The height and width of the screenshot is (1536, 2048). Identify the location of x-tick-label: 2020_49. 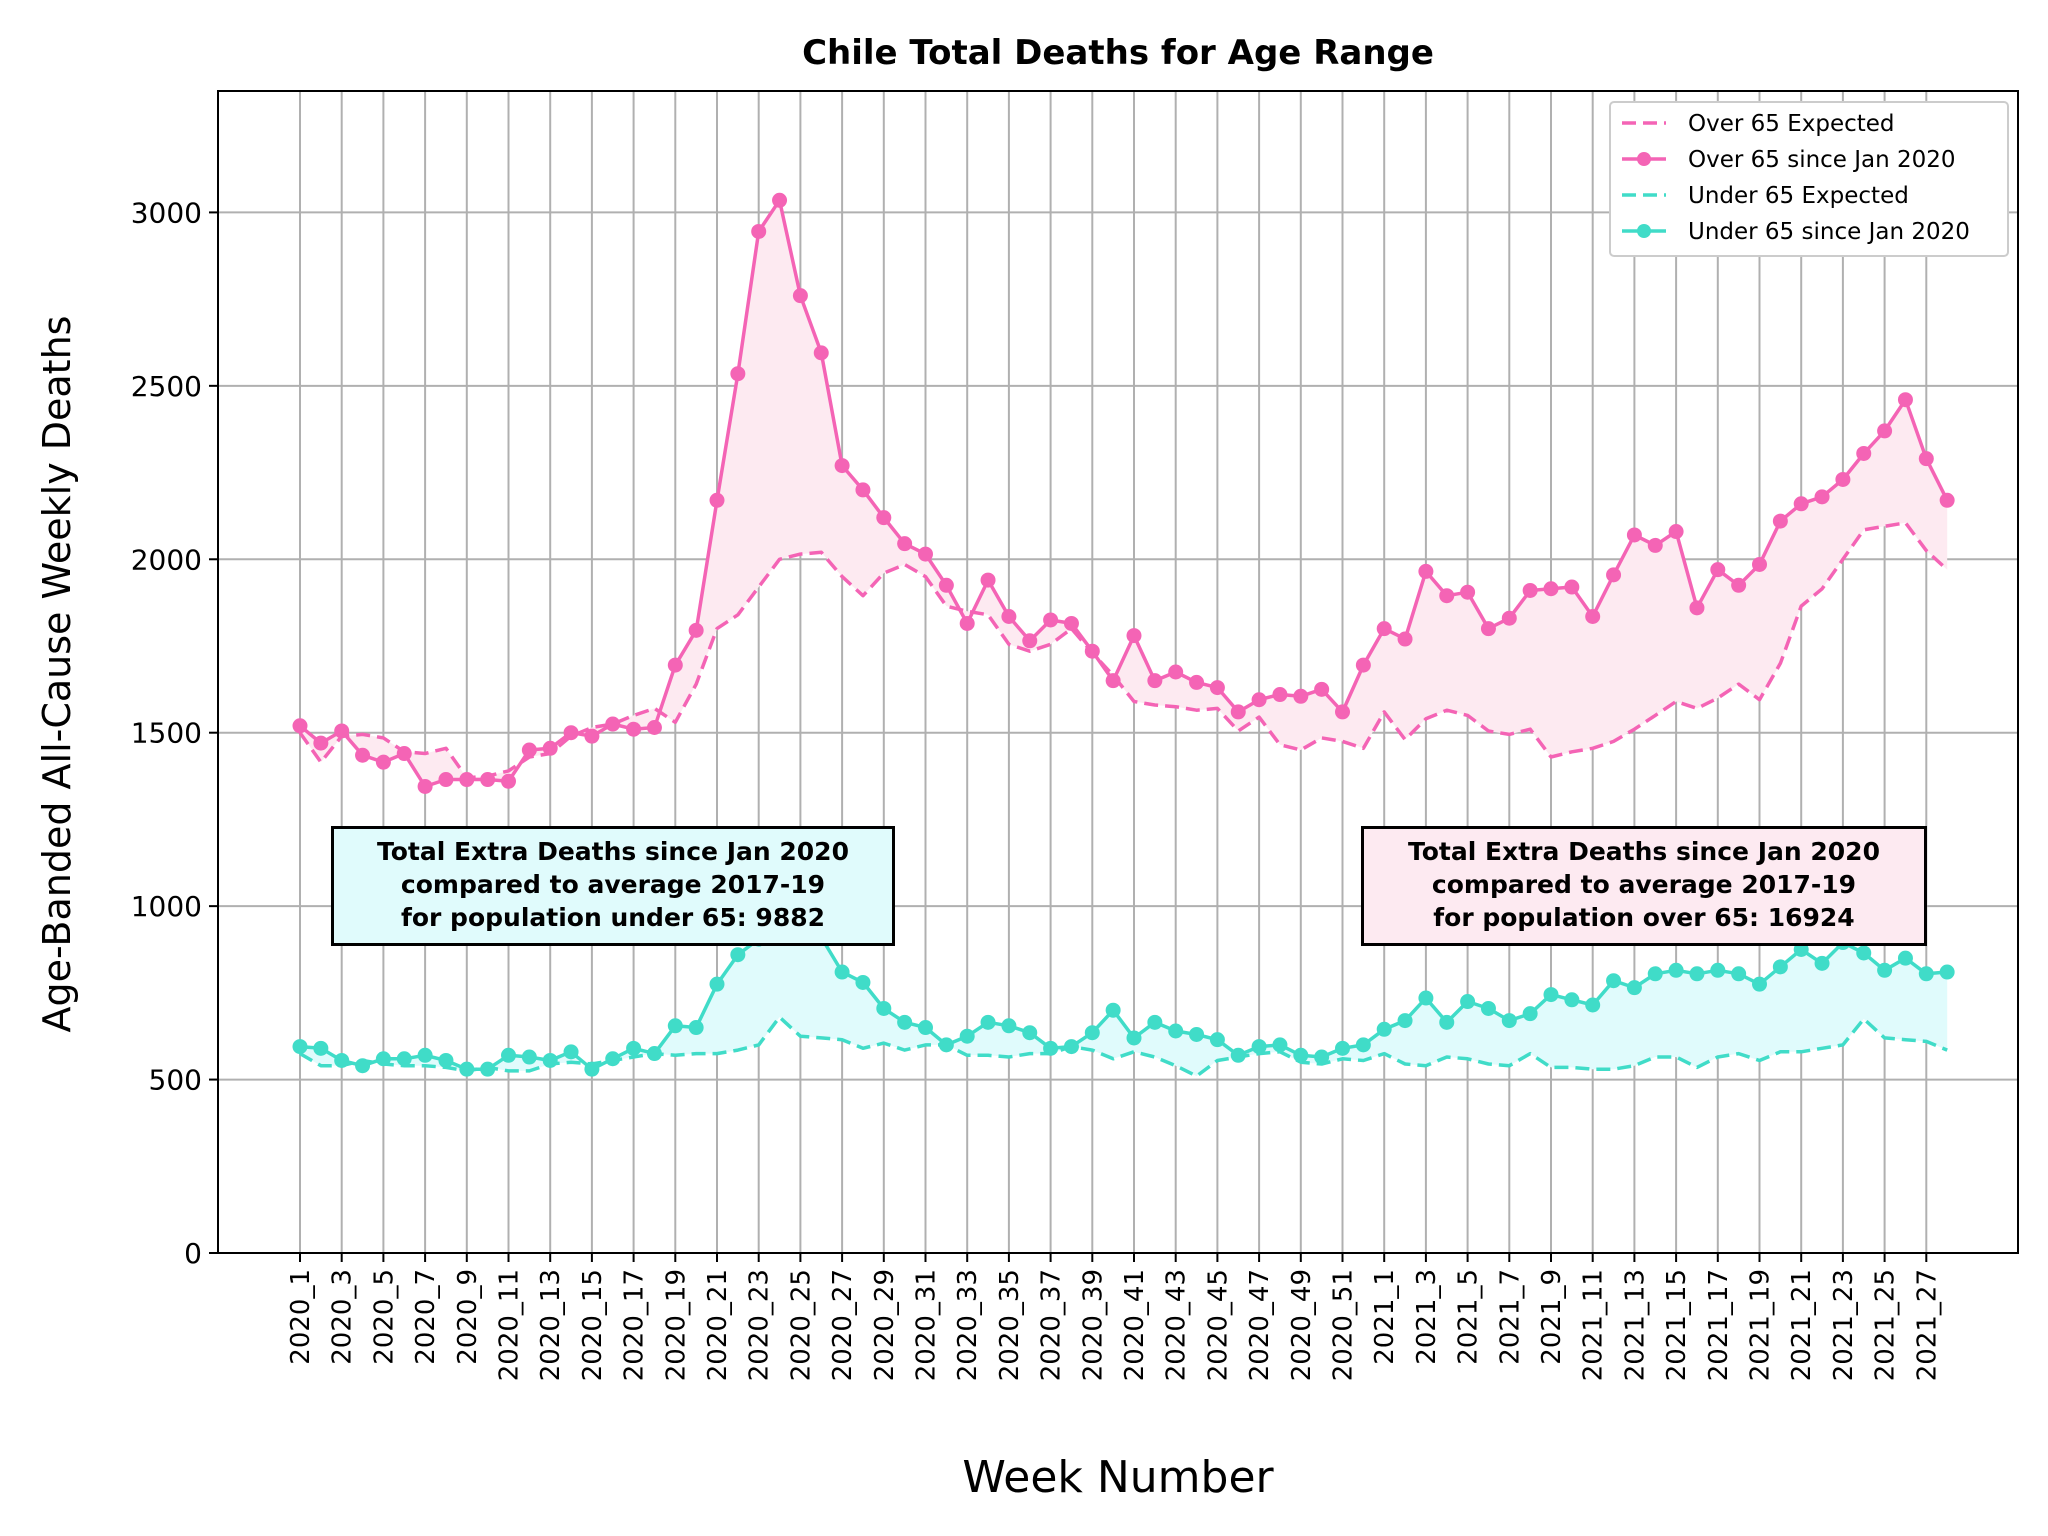
(1302, 1325).